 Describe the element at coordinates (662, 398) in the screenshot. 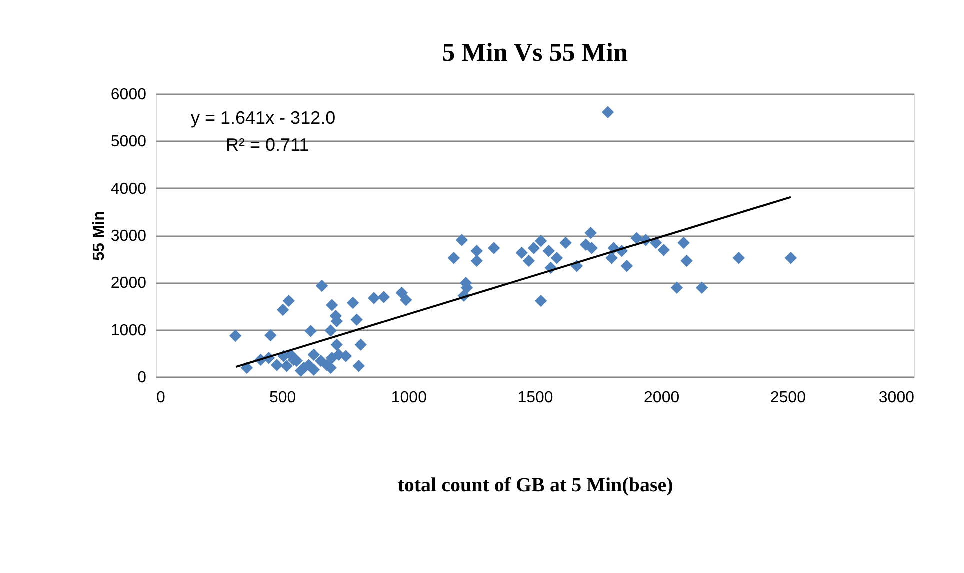

I see `x-tick-label: 2000` at that location.